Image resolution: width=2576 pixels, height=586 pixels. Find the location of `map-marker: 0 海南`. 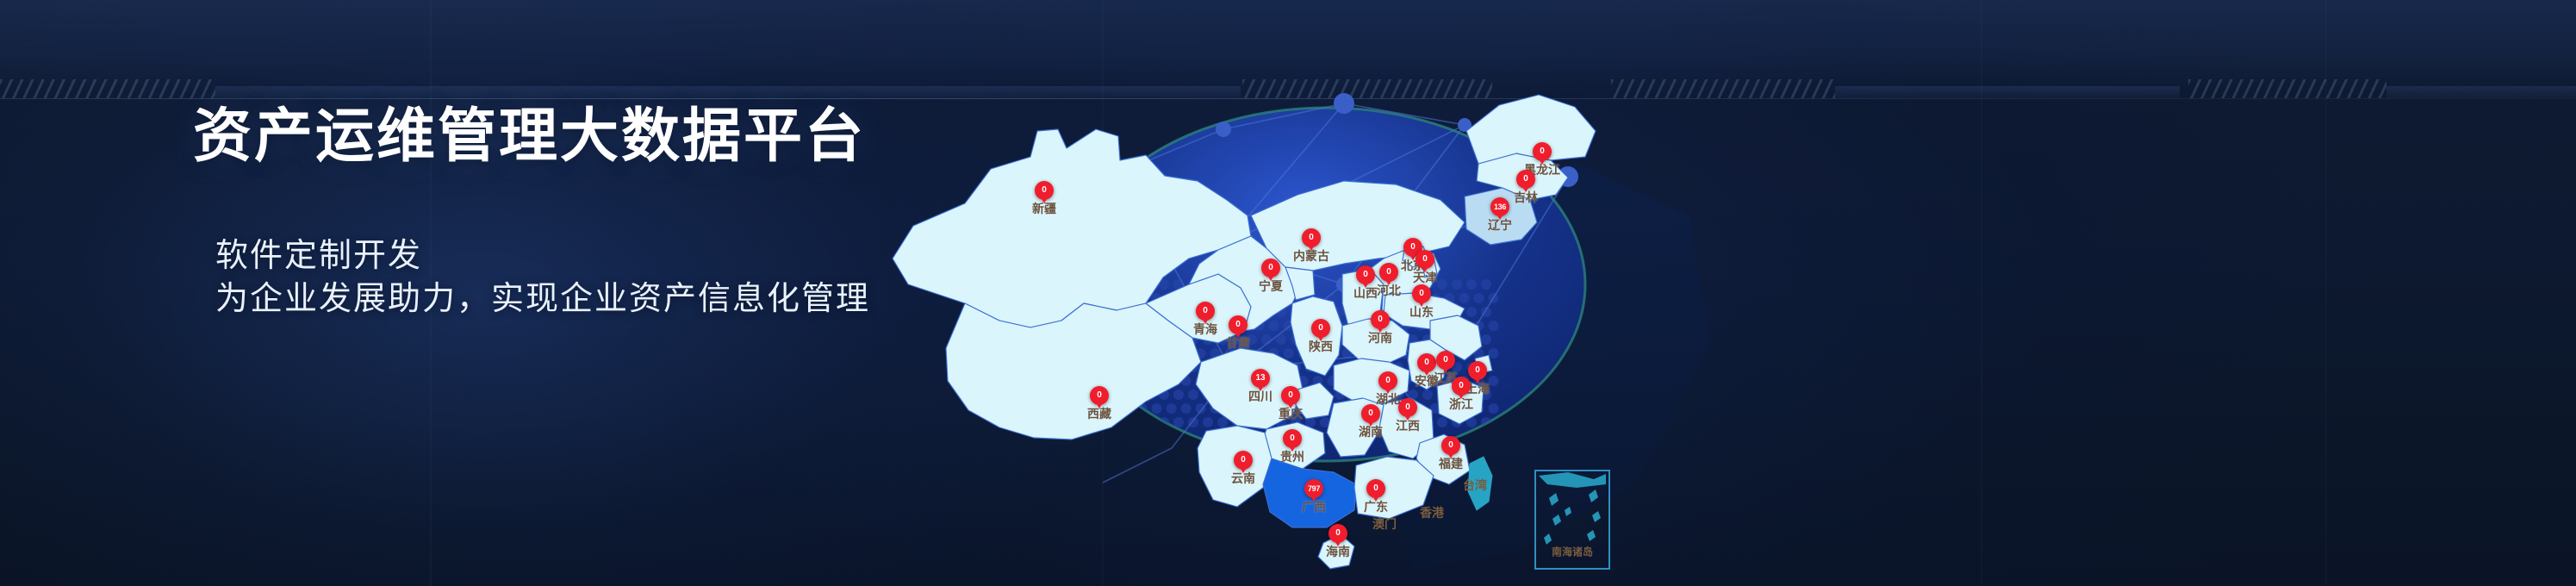

map-marker: 0 海南 is located at coordinates (1338, 541).